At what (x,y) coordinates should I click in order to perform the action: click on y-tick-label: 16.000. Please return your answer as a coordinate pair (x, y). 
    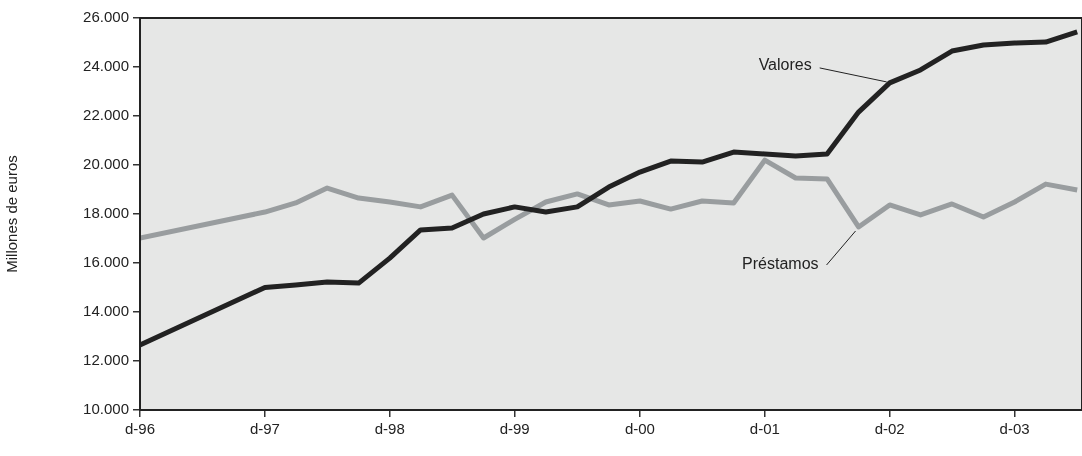
    Looking at the image, I should click on (106, 262).